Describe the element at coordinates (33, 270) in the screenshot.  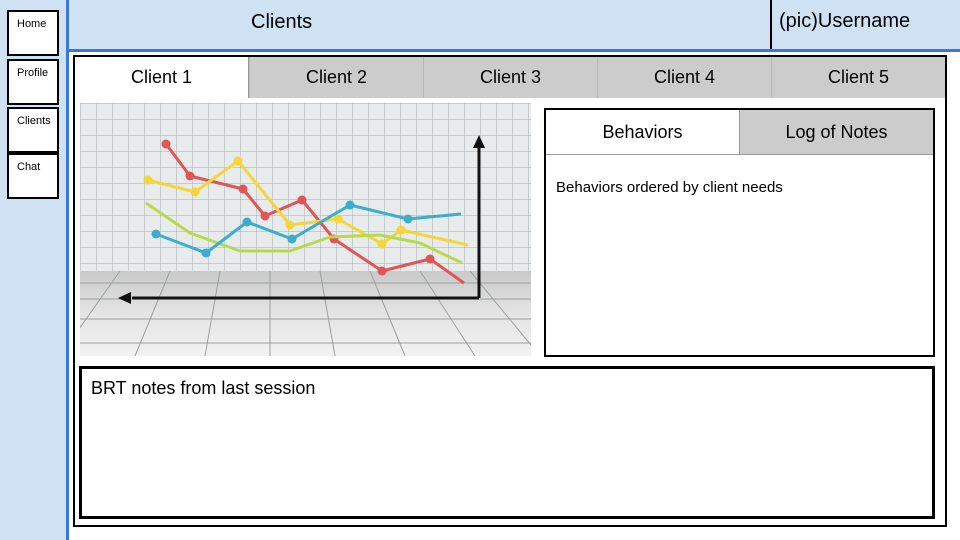
I see `sidebar: Home Profile Clients Chat` at that location.